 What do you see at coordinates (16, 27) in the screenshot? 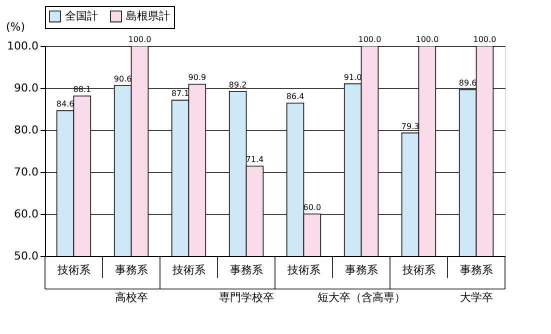
I see `y-axis-title: (%)` at bounding box center [16, 27].